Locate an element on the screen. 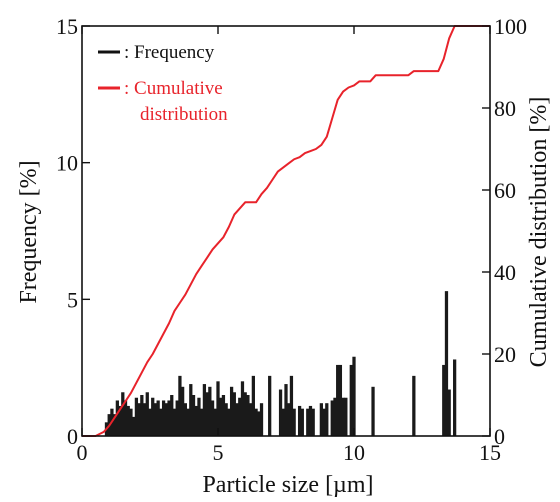  y-tick-label: 0 is located at coordinates (72, 436).